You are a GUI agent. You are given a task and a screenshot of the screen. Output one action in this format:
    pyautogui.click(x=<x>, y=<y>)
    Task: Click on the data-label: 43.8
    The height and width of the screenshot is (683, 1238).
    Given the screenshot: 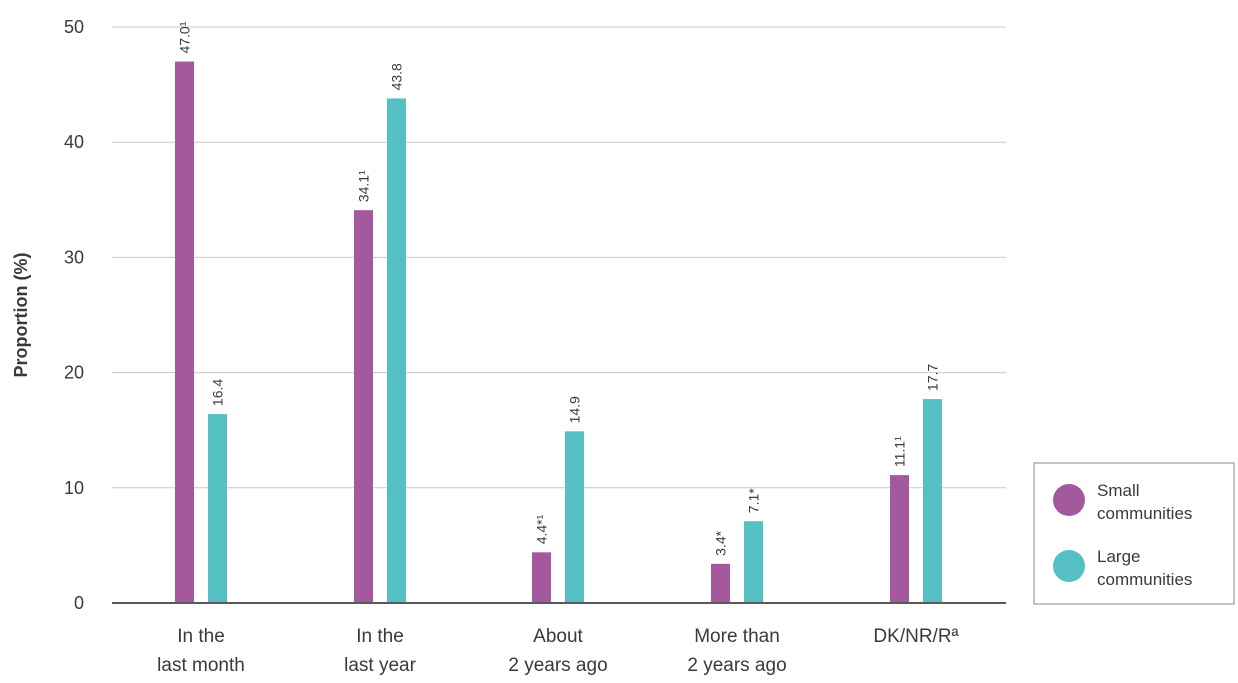 What is the action you would take?
    pyautogui.click(x=397, y=76)
    